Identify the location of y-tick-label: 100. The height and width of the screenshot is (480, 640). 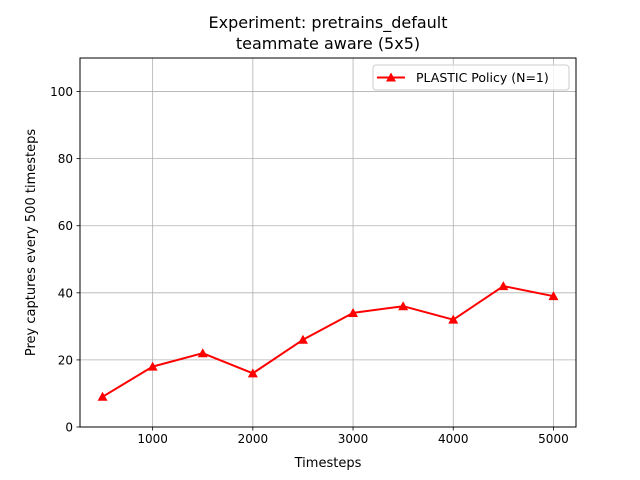
(61, 92).